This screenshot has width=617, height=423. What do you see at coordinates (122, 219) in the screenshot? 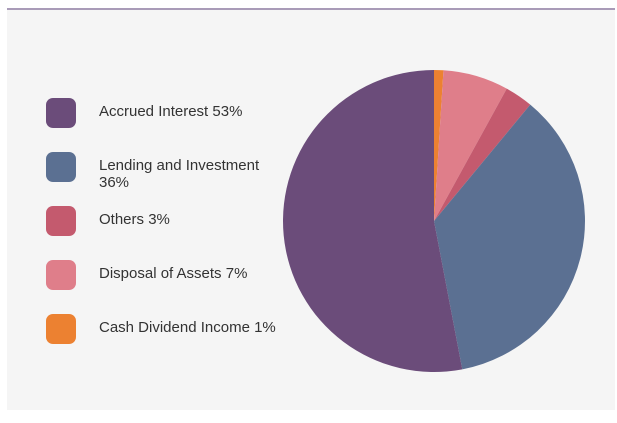
I see `legend-name: Others` at bounding box center [122, 219].